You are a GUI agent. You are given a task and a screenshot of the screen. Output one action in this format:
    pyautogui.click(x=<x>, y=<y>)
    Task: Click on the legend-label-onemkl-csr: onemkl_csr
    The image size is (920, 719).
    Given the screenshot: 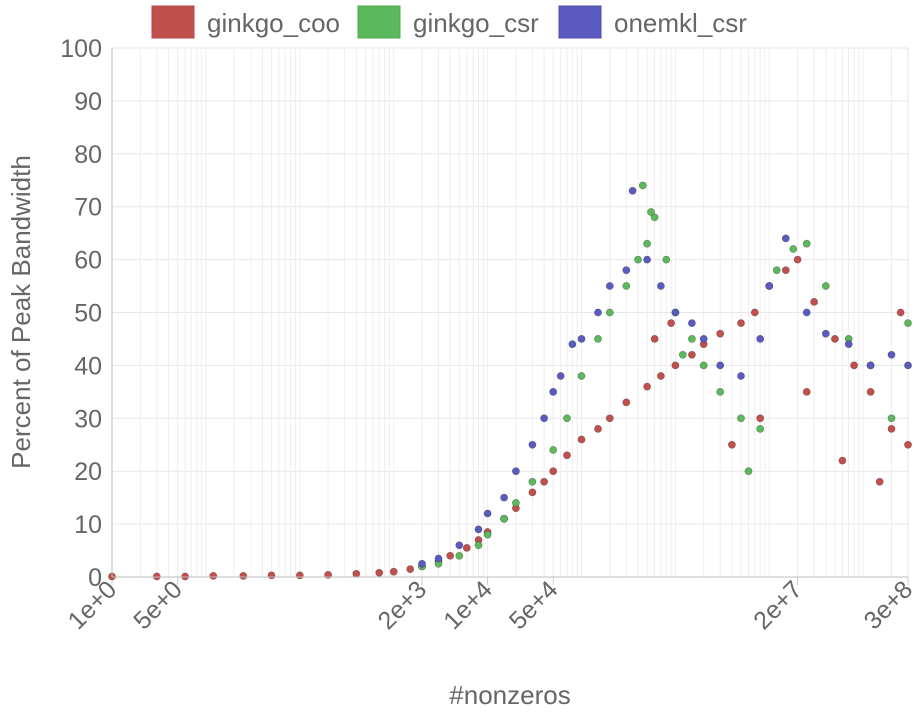 What is the action you would take?
    pyautogui.click(x=680, y=23)
    